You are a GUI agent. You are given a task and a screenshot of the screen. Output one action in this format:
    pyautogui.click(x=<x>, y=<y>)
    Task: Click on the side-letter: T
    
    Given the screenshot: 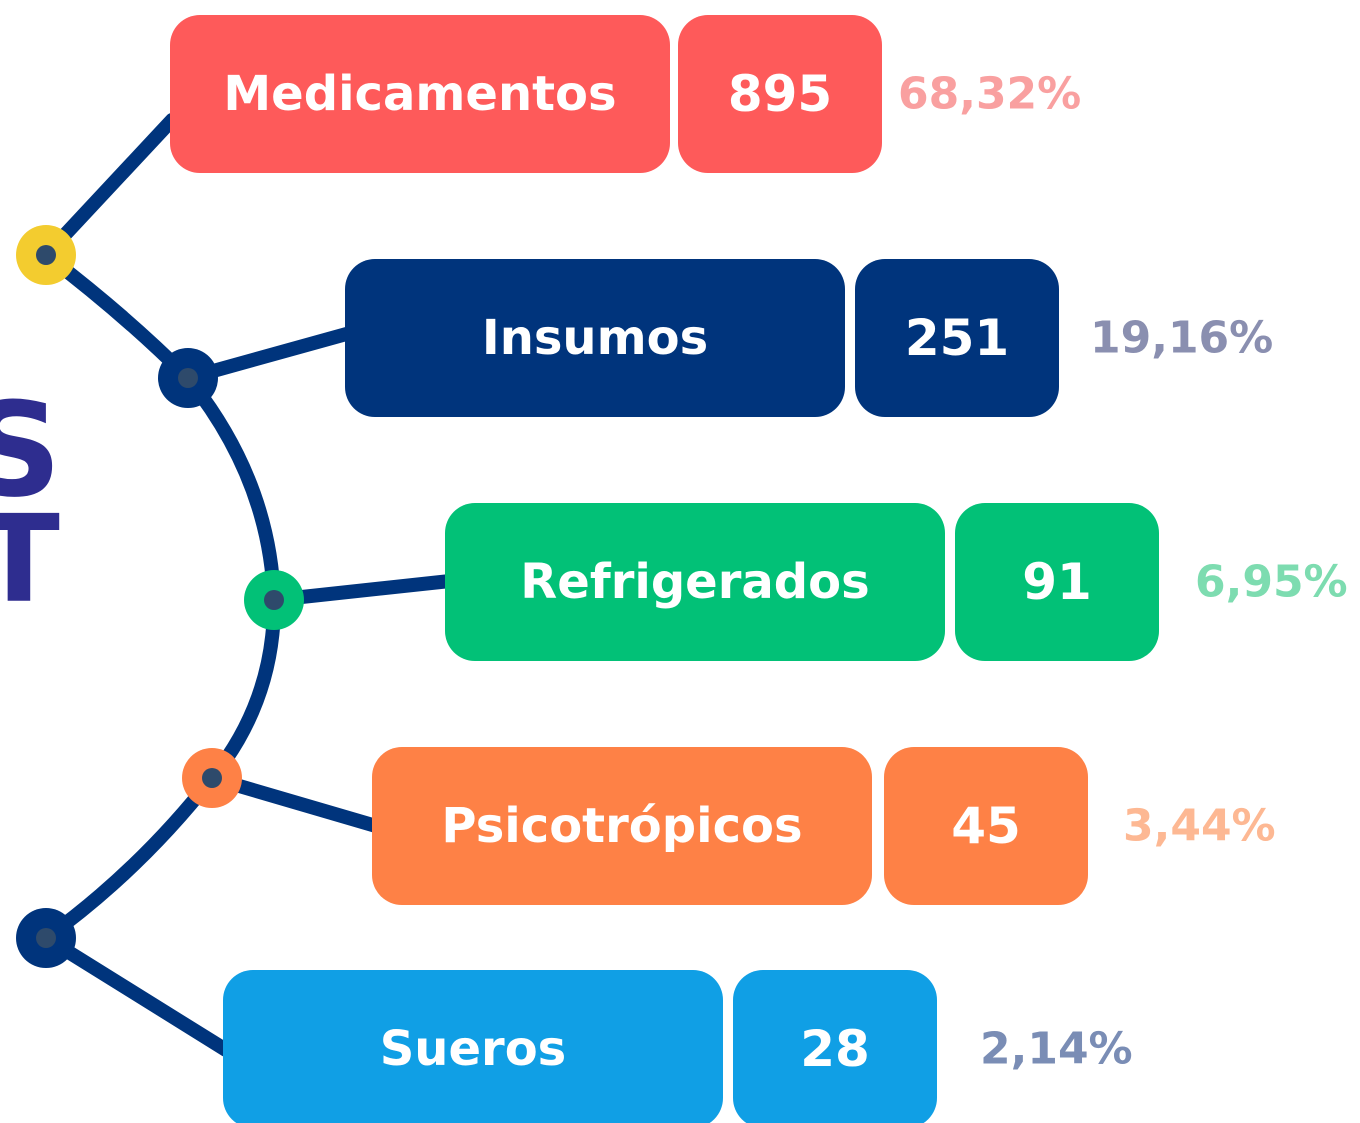 What is the action you would take?
    pyautogui.click(x=30, y=560)
    